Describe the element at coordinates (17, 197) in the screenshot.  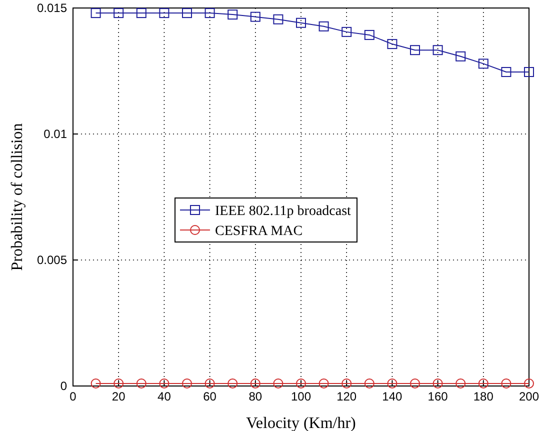
I see `y-axis-title: Probability of collision` at that location.